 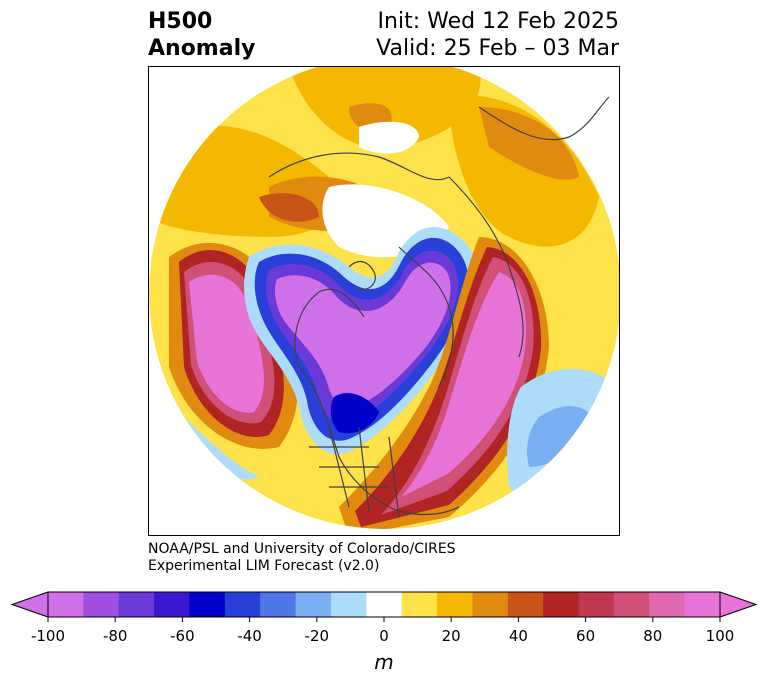 I want to click on colorbar-tick-label: 0, so click(x=384, y=636).